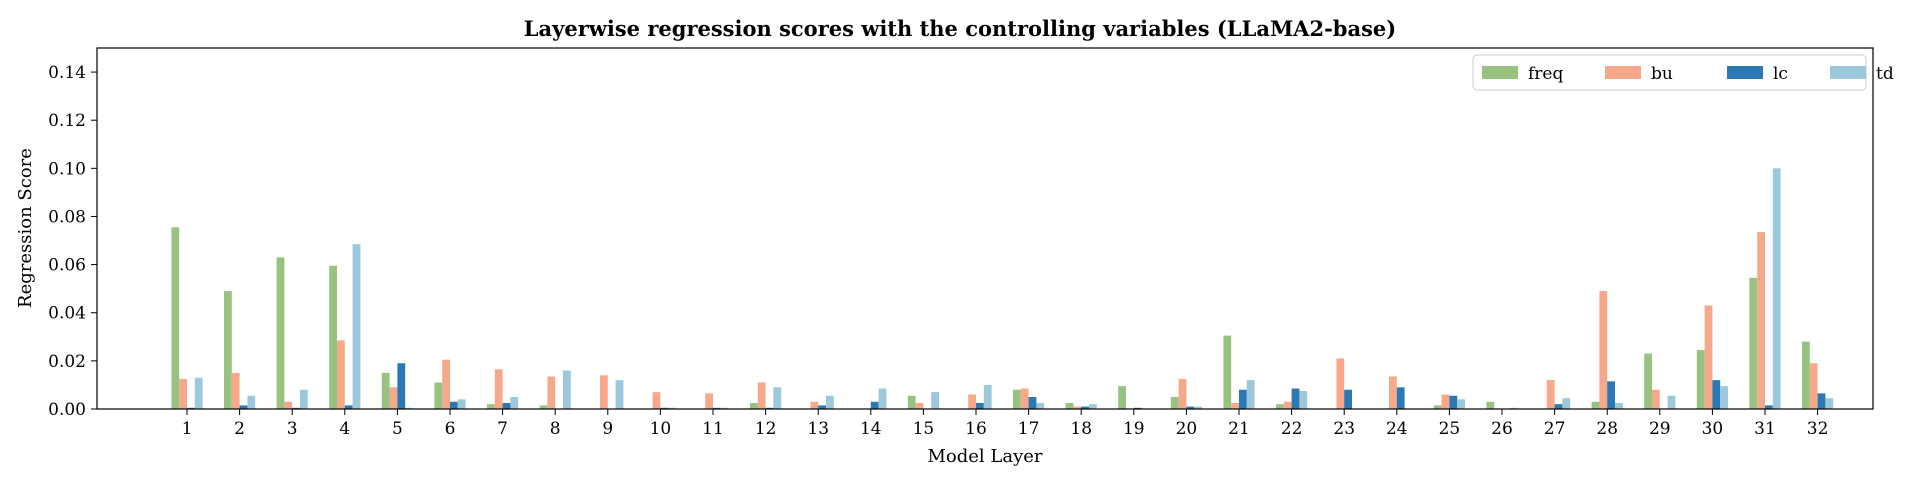  I want to click on legend: freq bu lc td, so click(1683, 72).